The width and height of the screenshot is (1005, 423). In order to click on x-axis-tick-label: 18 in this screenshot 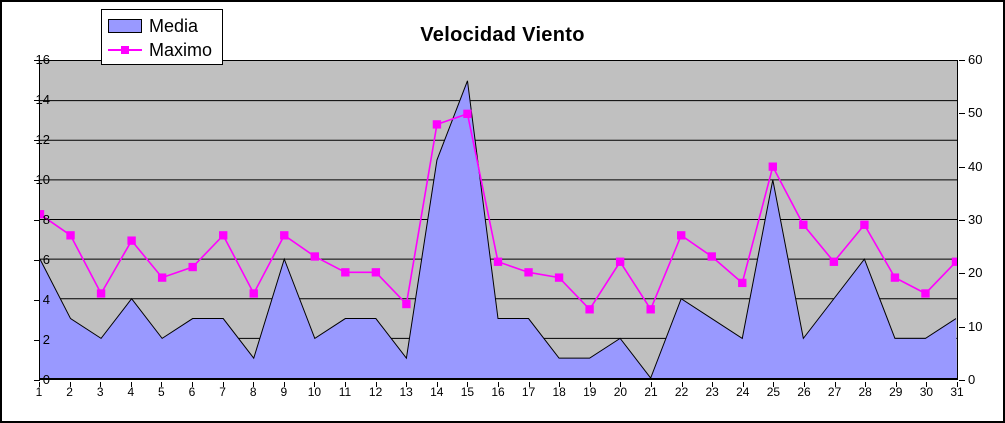, I will do `click(559, 392)`.